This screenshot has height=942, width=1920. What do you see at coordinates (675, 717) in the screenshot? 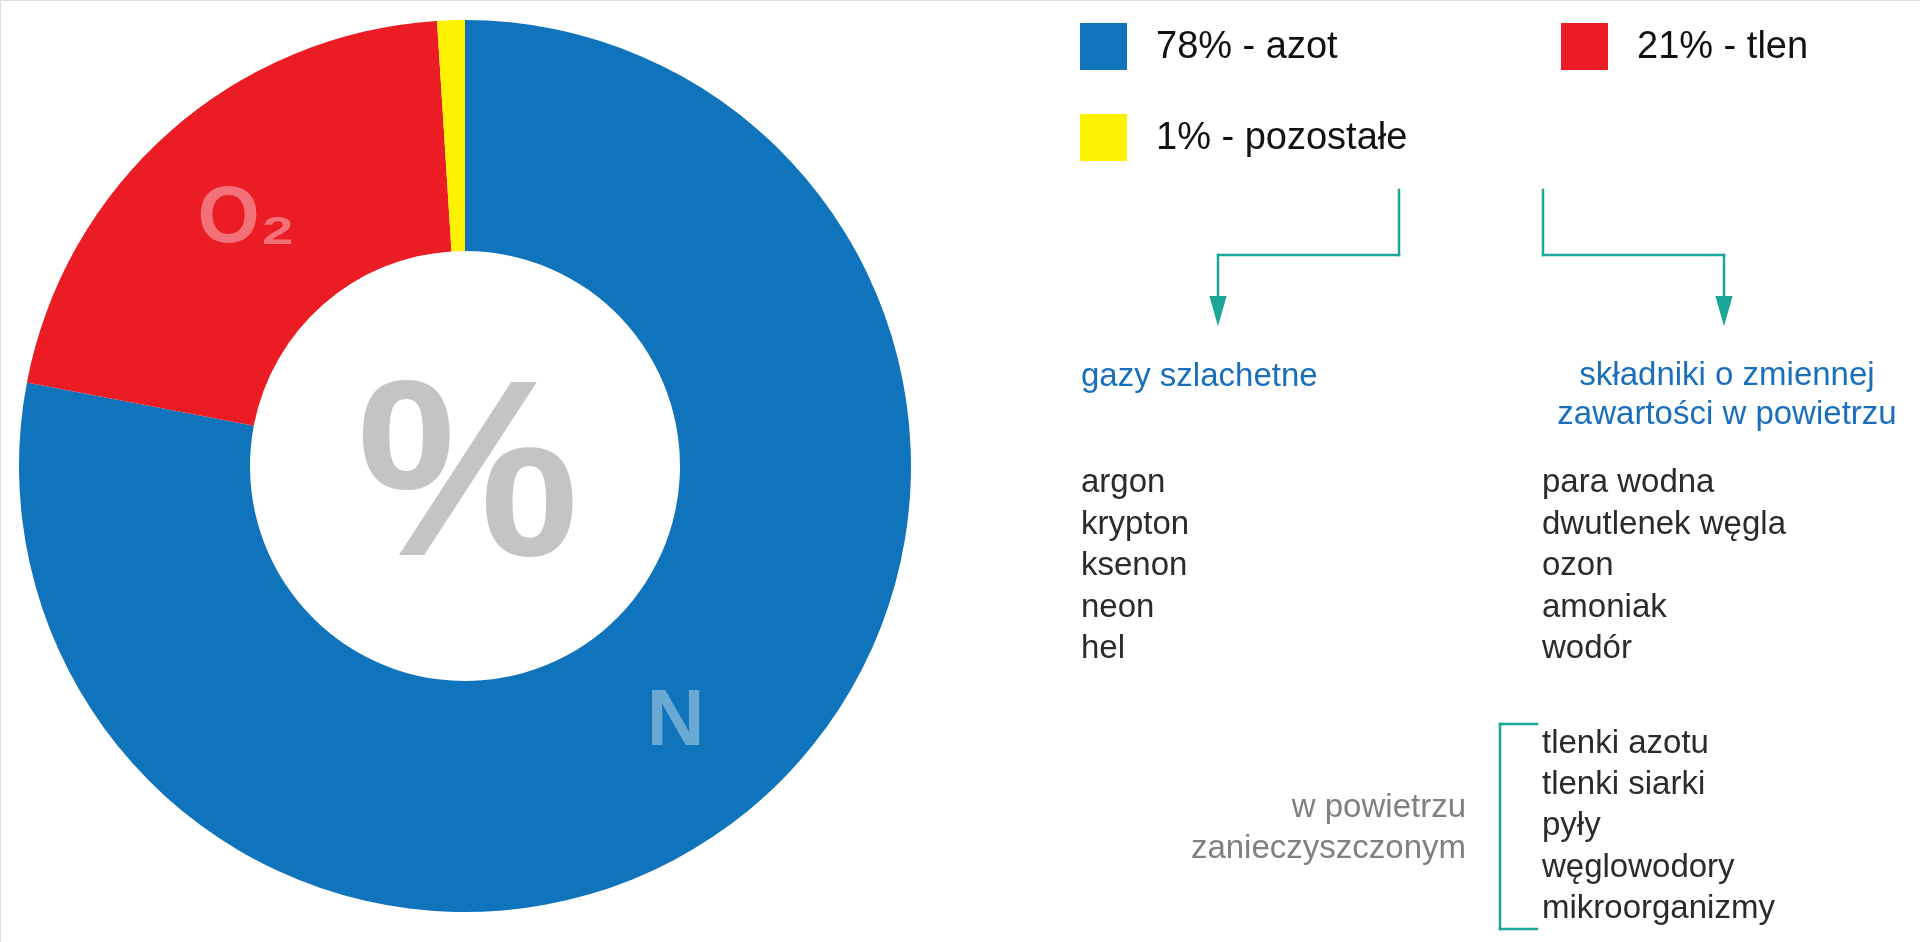
I see `text: N` at bounding box center [675, 717].